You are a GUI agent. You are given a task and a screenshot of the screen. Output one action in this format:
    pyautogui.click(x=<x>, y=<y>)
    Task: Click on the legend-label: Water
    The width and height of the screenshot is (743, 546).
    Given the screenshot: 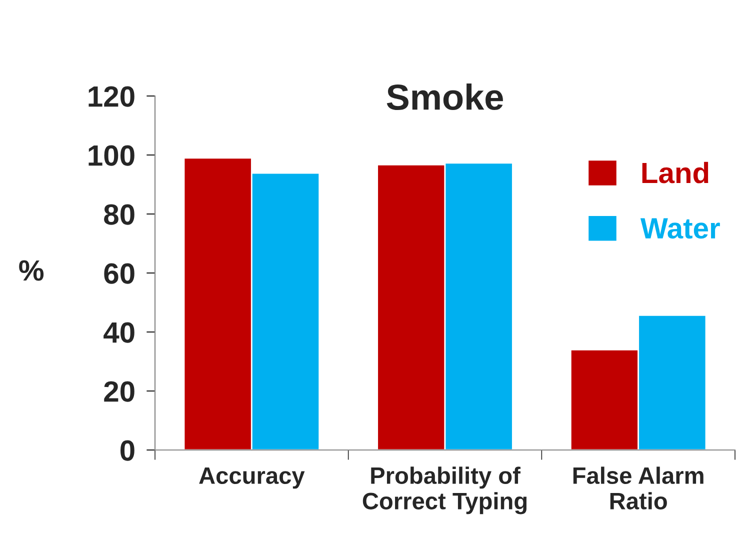 What is the action you would take?
    pyautogui.click(x=680, y=228)
    